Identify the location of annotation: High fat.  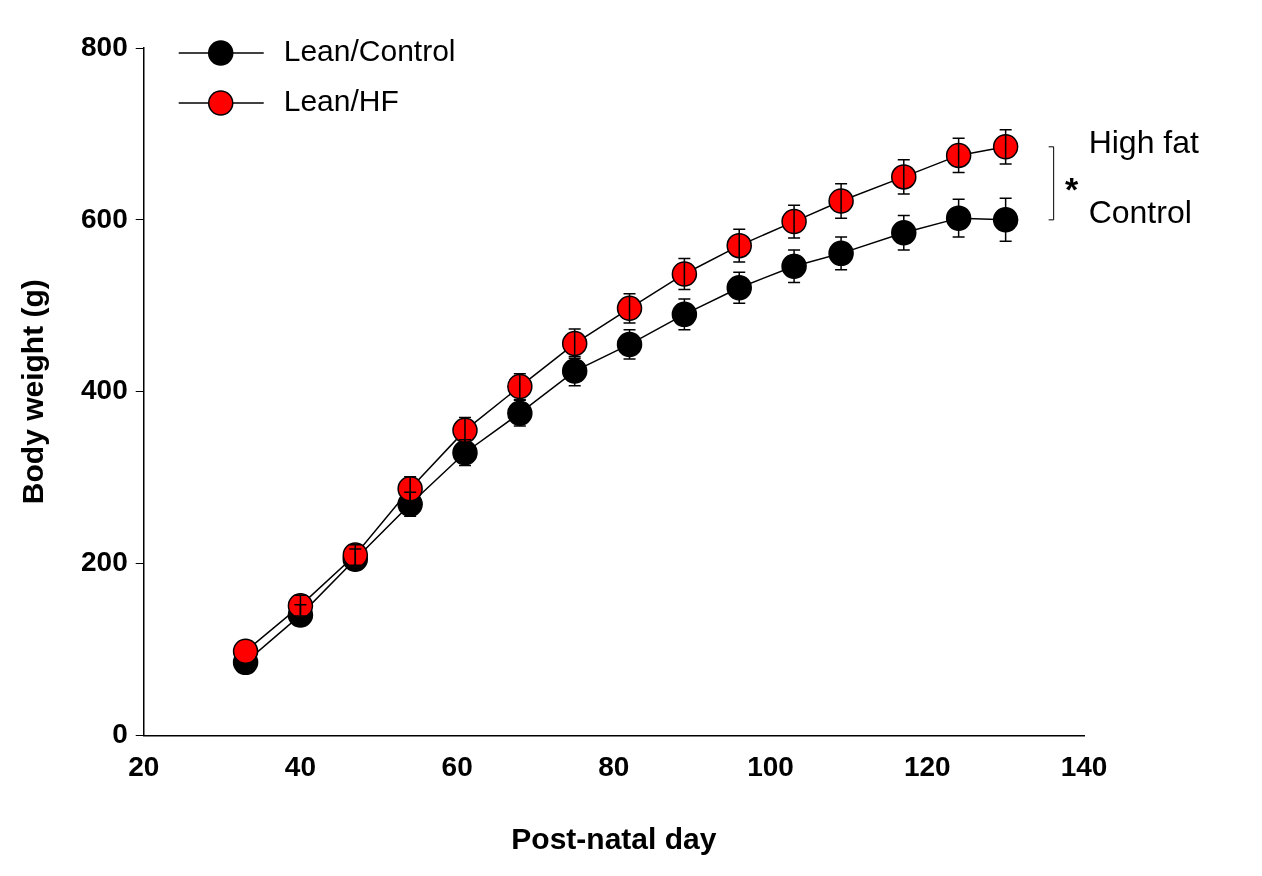
(1144, 141).